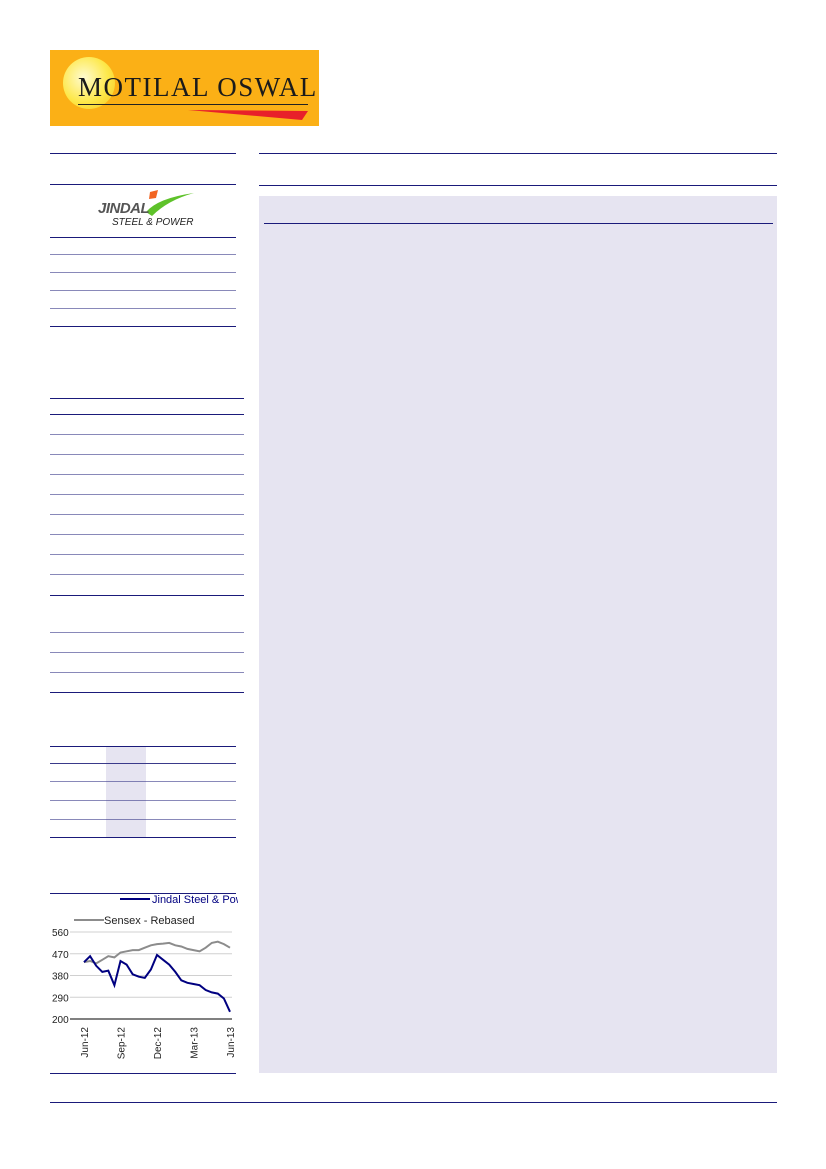  What do you see at coordinates (157, 983) in the screenshot?
I see `series-line-jsp` at bounding box center [157, 983].